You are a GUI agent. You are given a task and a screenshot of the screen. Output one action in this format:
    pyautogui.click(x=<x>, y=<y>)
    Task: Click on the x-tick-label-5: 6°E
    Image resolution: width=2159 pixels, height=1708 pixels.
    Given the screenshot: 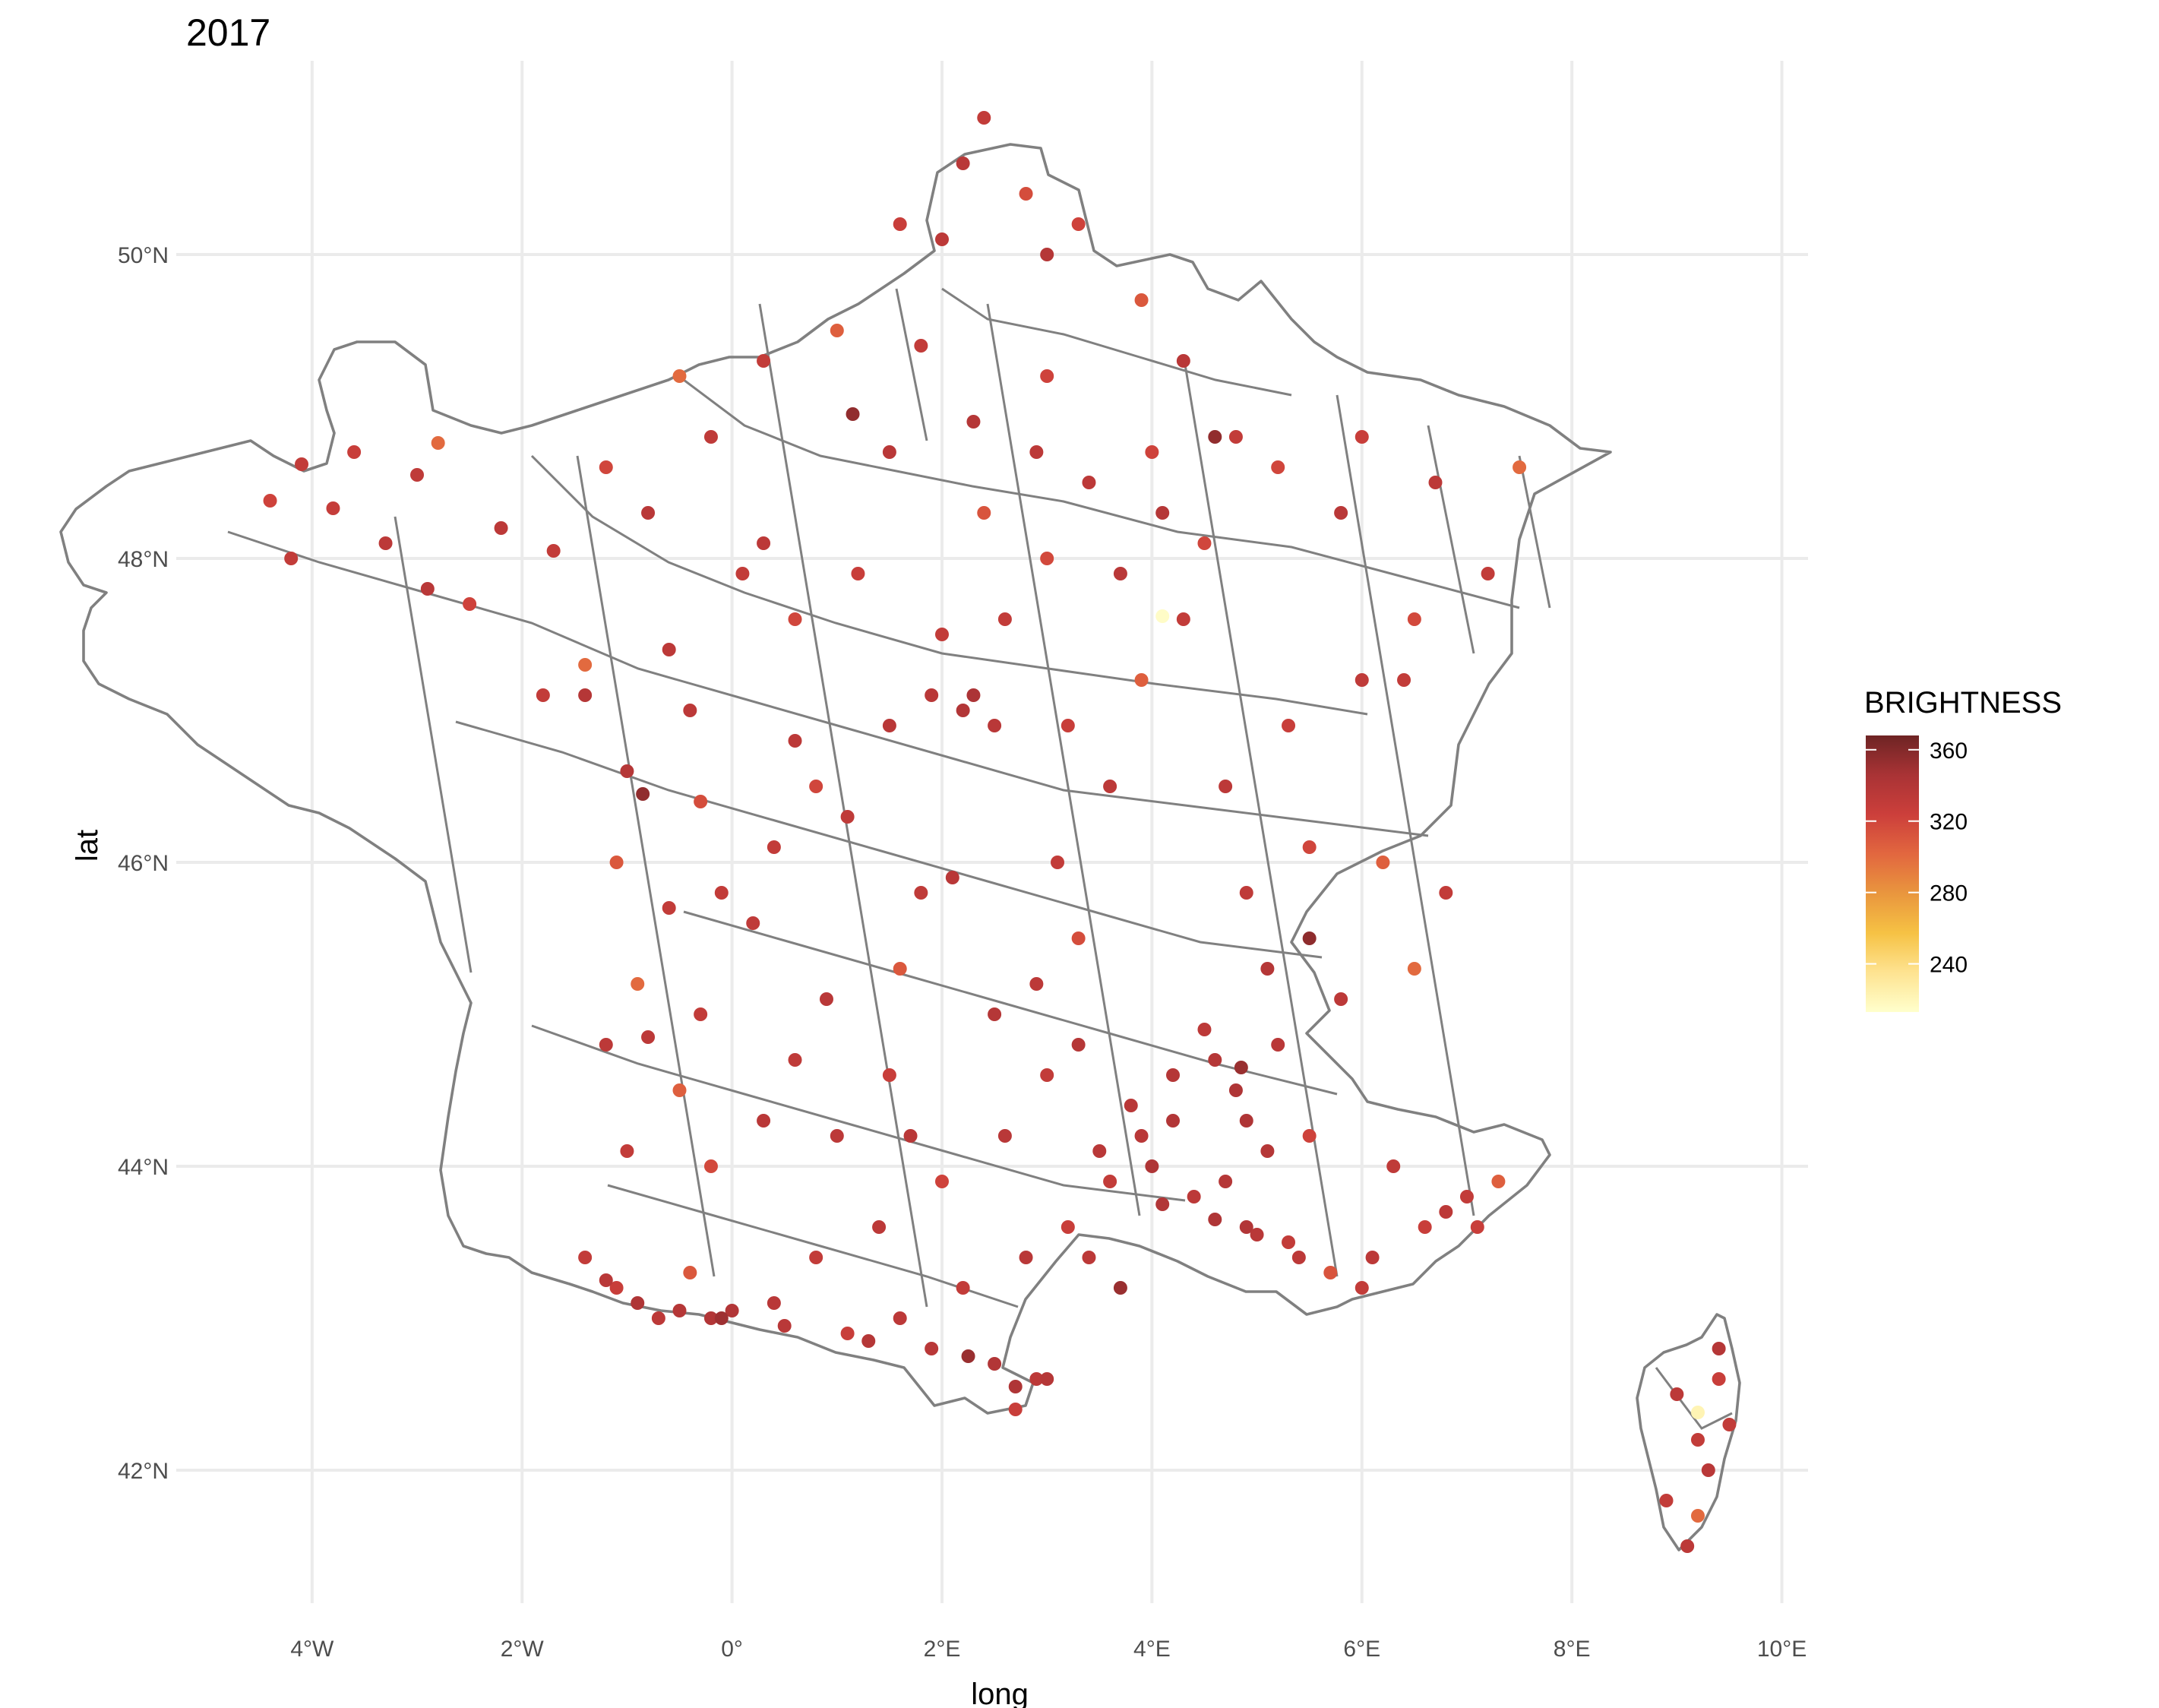 What is the action you would take?
    pyautogui.click(x=1362, y=1649)
    